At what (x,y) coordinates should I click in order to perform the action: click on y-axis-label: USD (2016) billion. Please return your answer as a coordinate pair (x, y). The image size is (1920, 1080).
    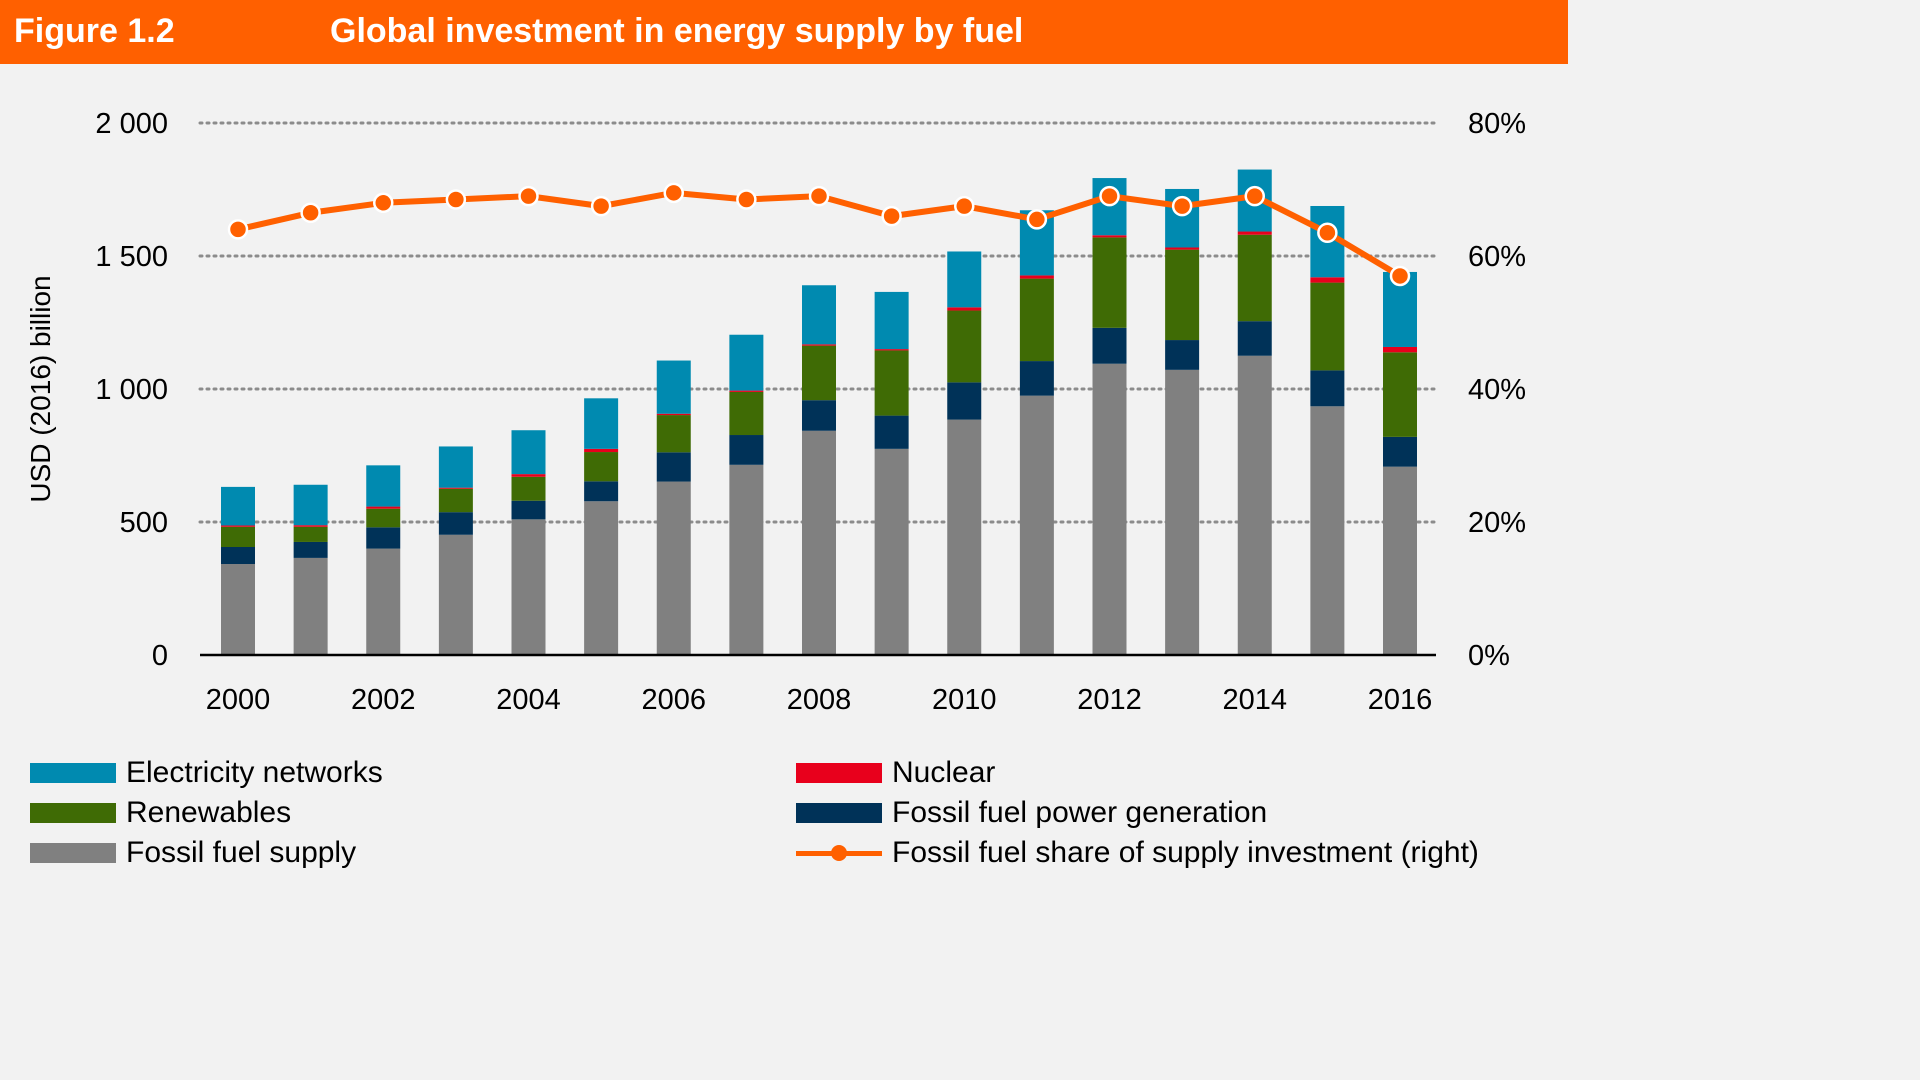
    Looking at the image, I should click on (40, 388).